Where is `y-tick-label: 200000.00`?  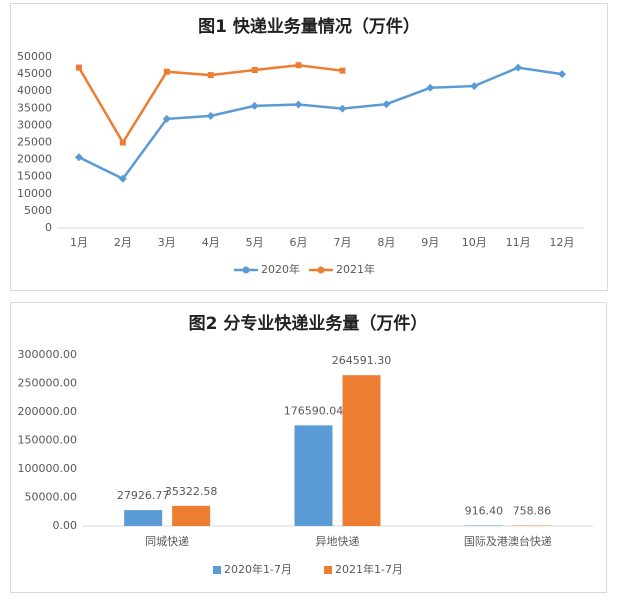
y-tick-label: 200000.00 is located at coordinates (48, 411).